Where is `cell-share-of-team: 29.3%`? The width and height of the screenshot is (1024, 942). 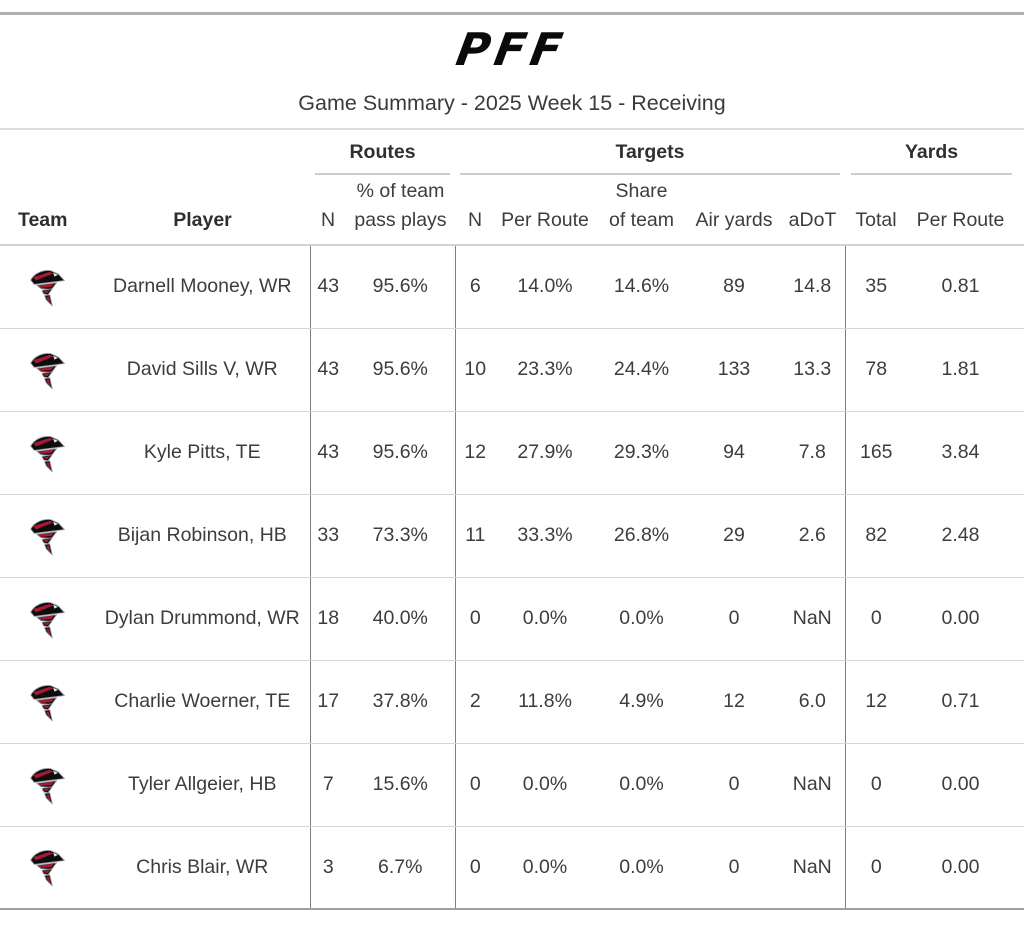 cell-share-of-team: 29.3% is located at coordinates (641, 453).